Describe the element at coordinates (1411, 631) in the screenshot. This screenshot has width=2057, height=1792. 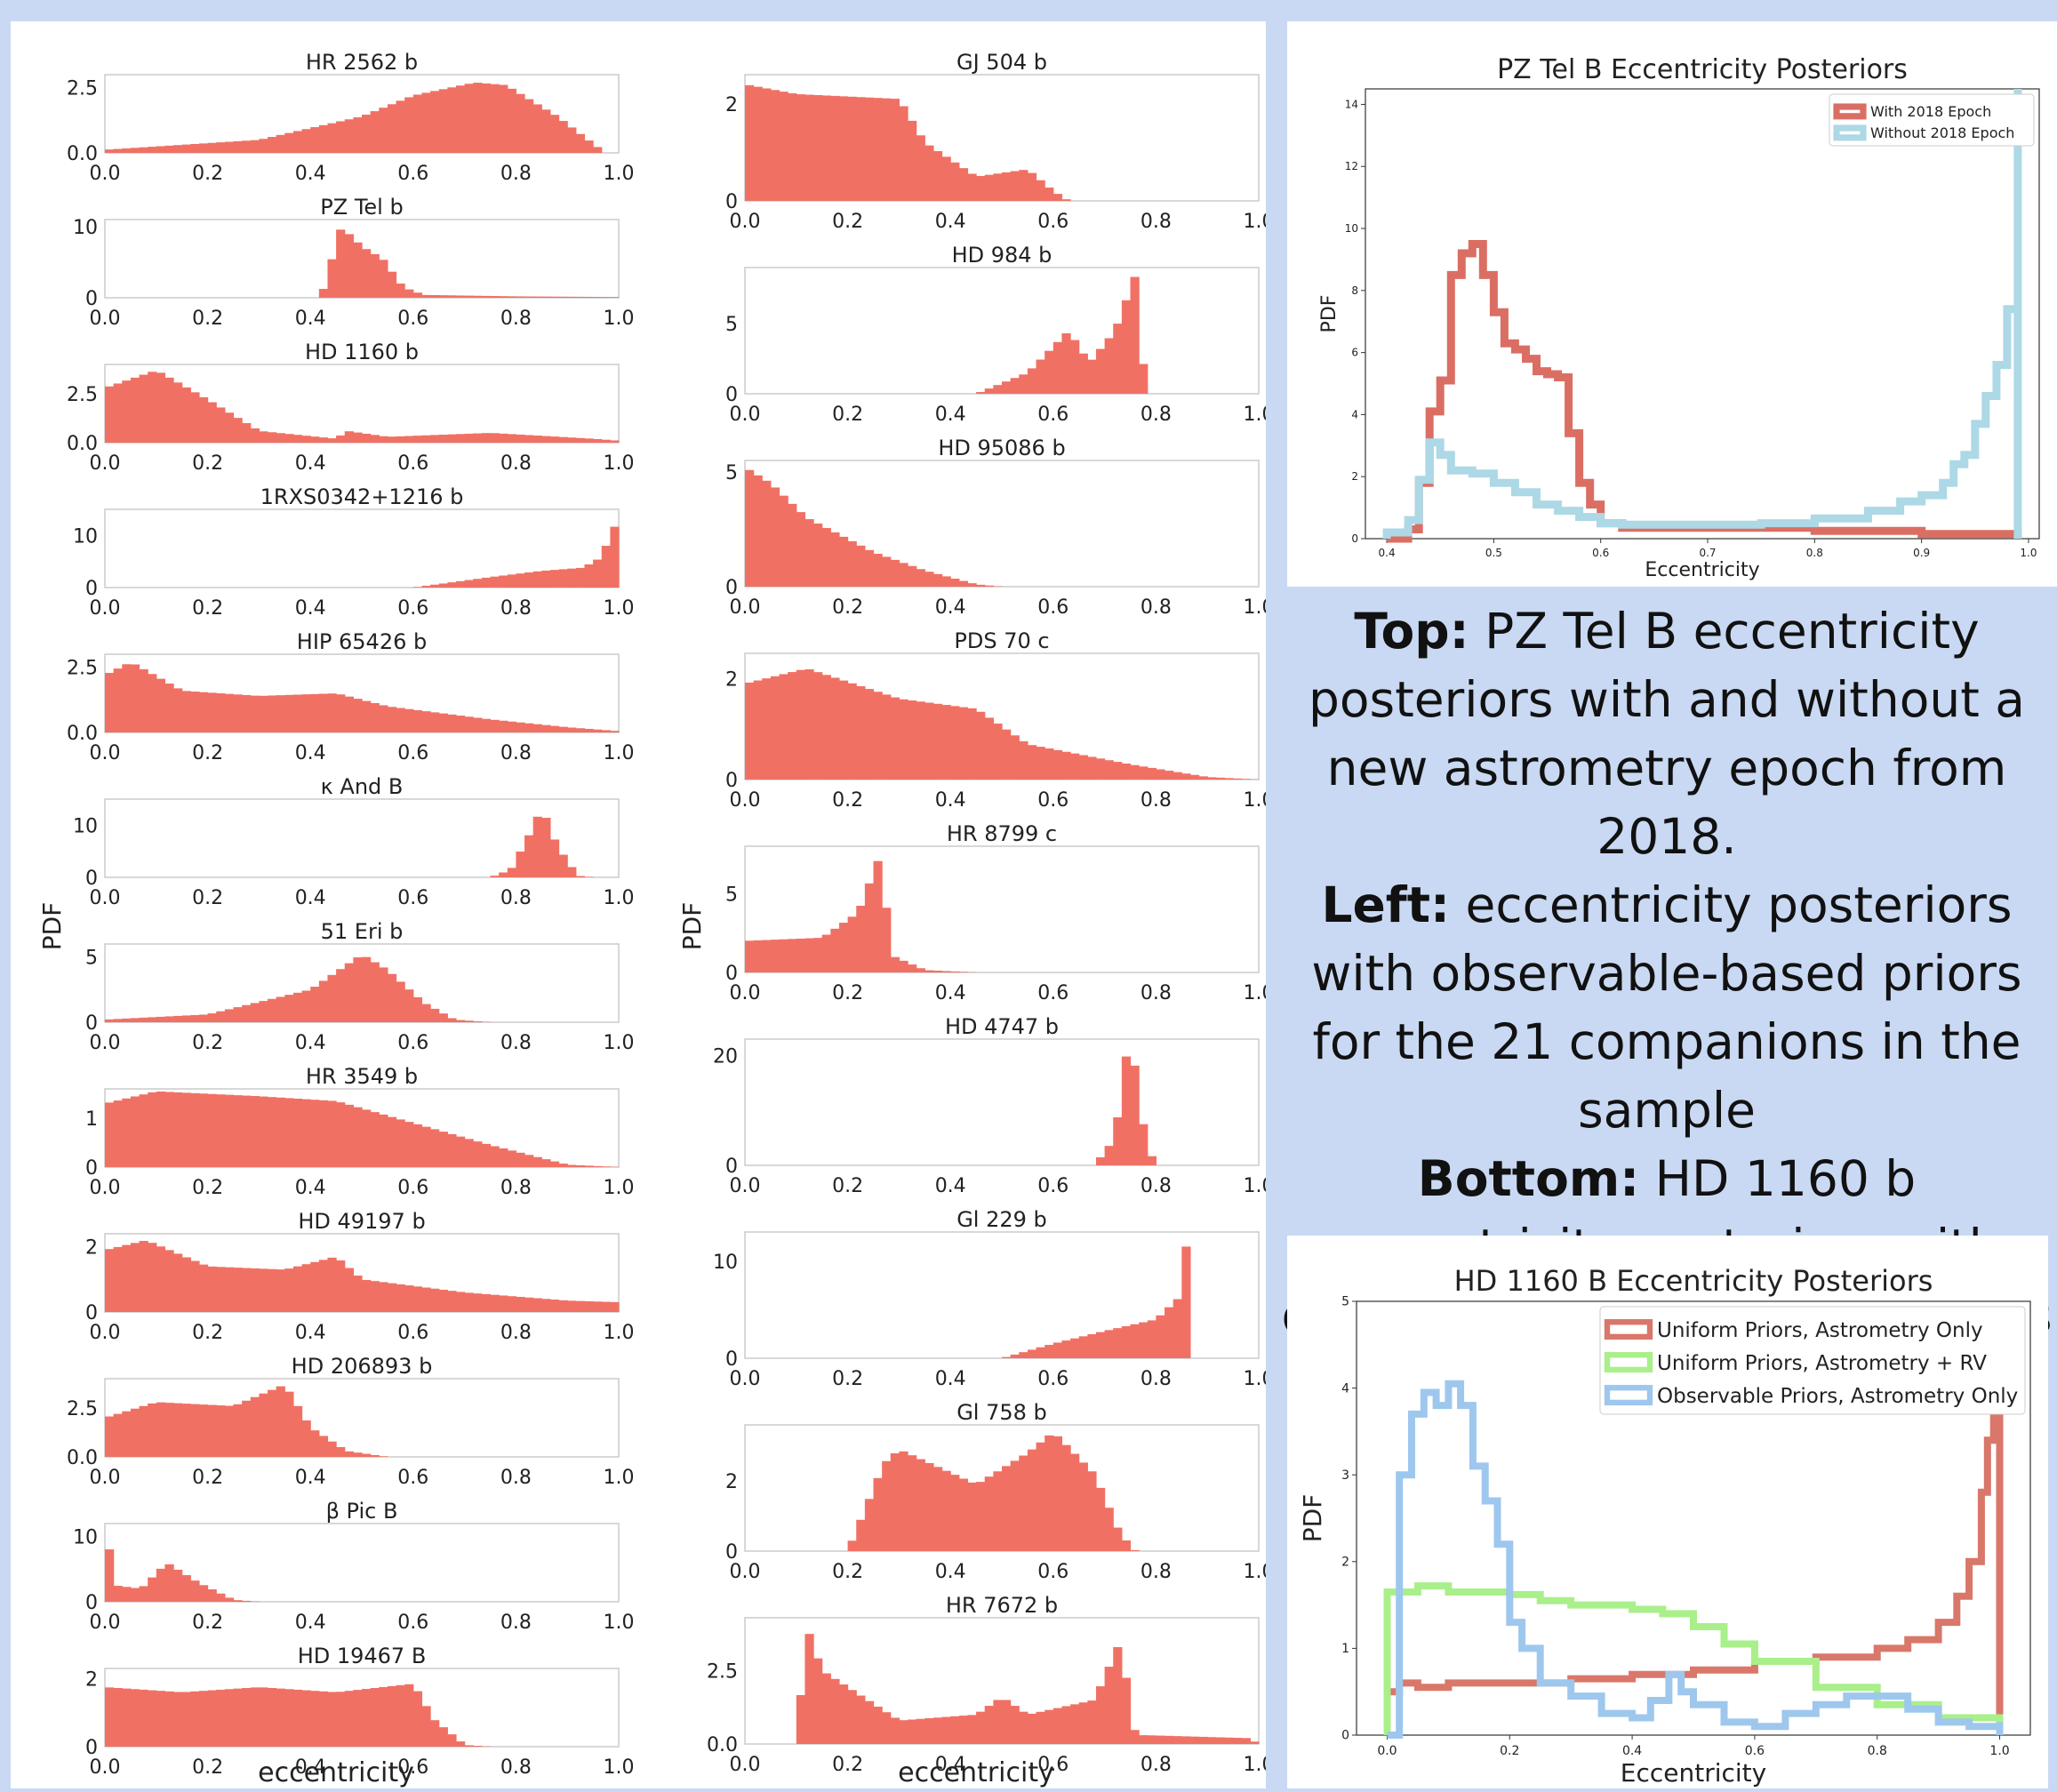
I see `caption-top-label: Top:` at that location.